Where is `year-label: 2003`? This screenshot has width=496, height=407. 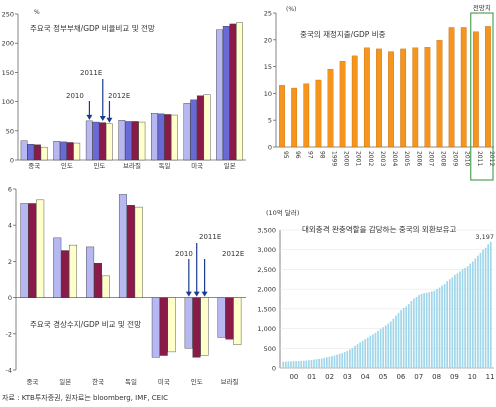
year-label: 2003 is located at coordinates (382, 158).